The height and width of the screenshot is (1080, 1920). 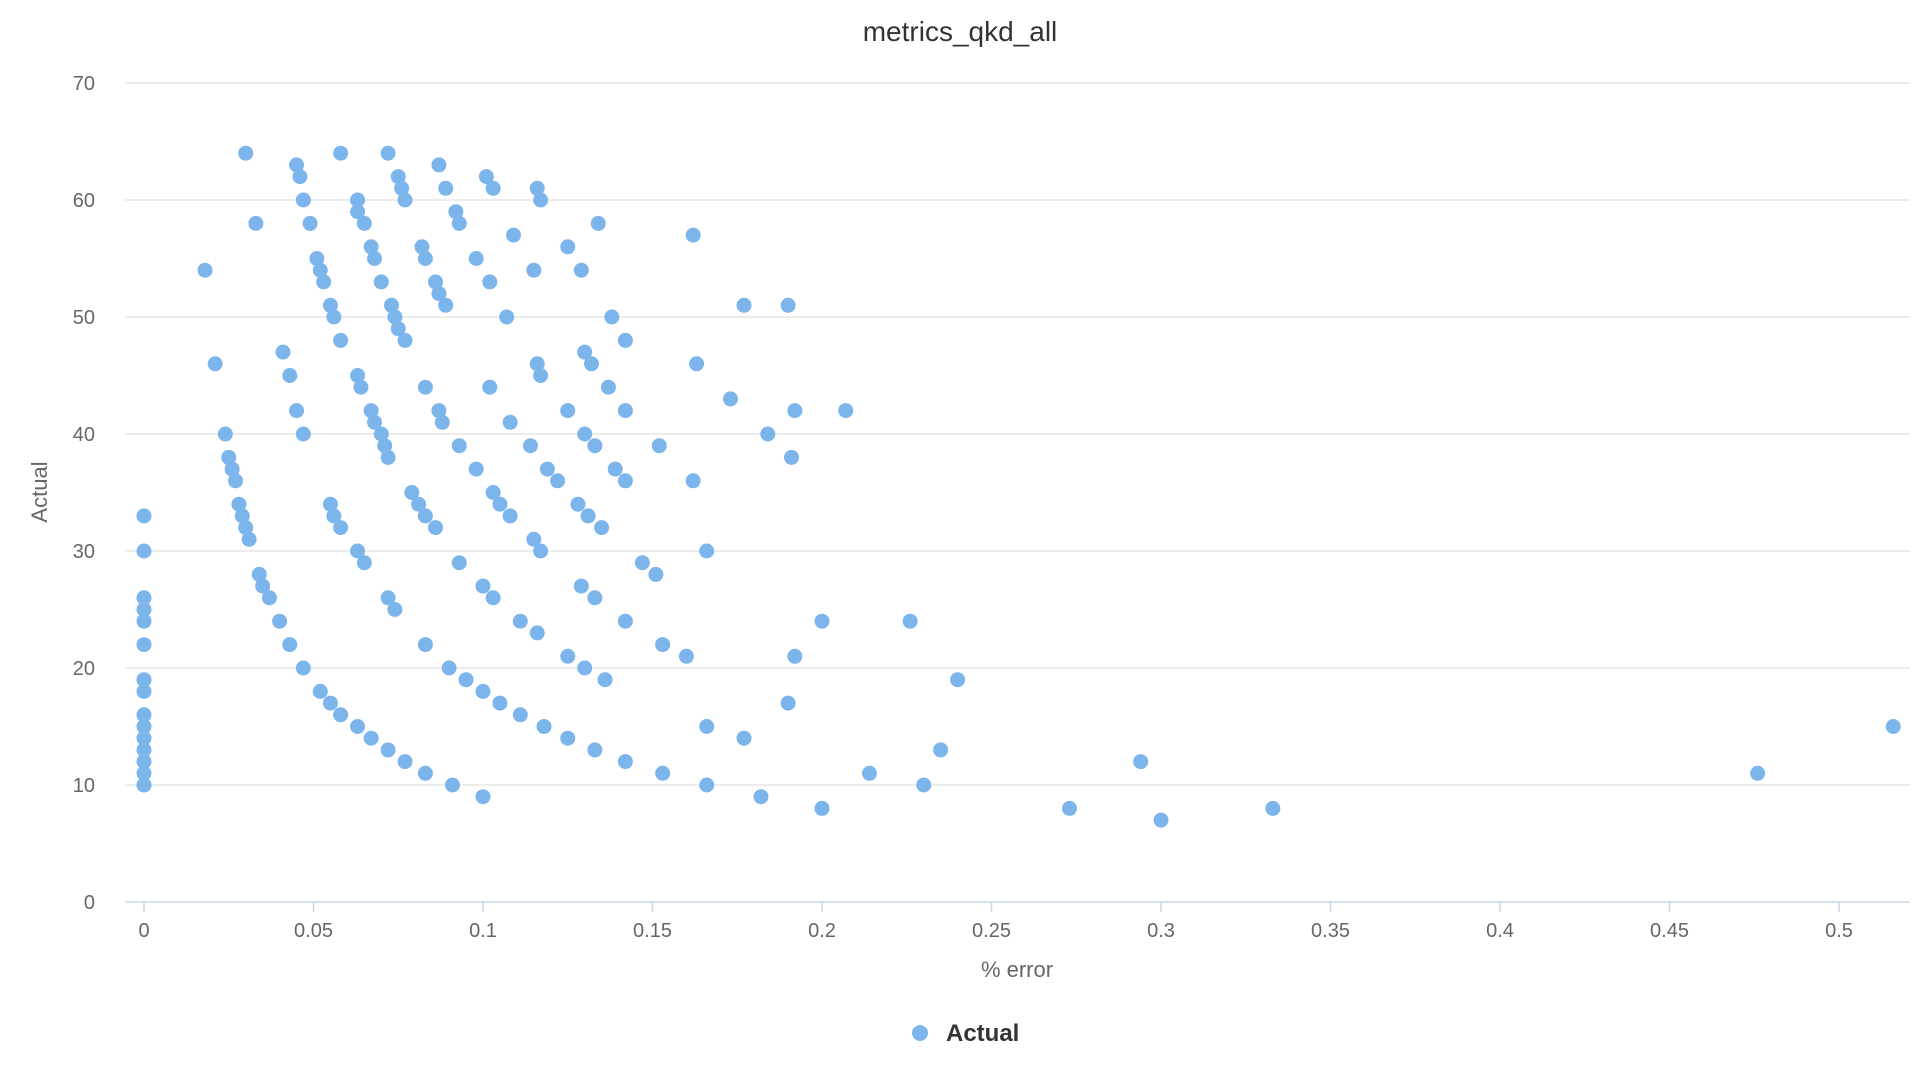 What do you see at coordinates (920, 1033) in the screenshot?
I see `legend-marker` at bounding box center [920, 1033].